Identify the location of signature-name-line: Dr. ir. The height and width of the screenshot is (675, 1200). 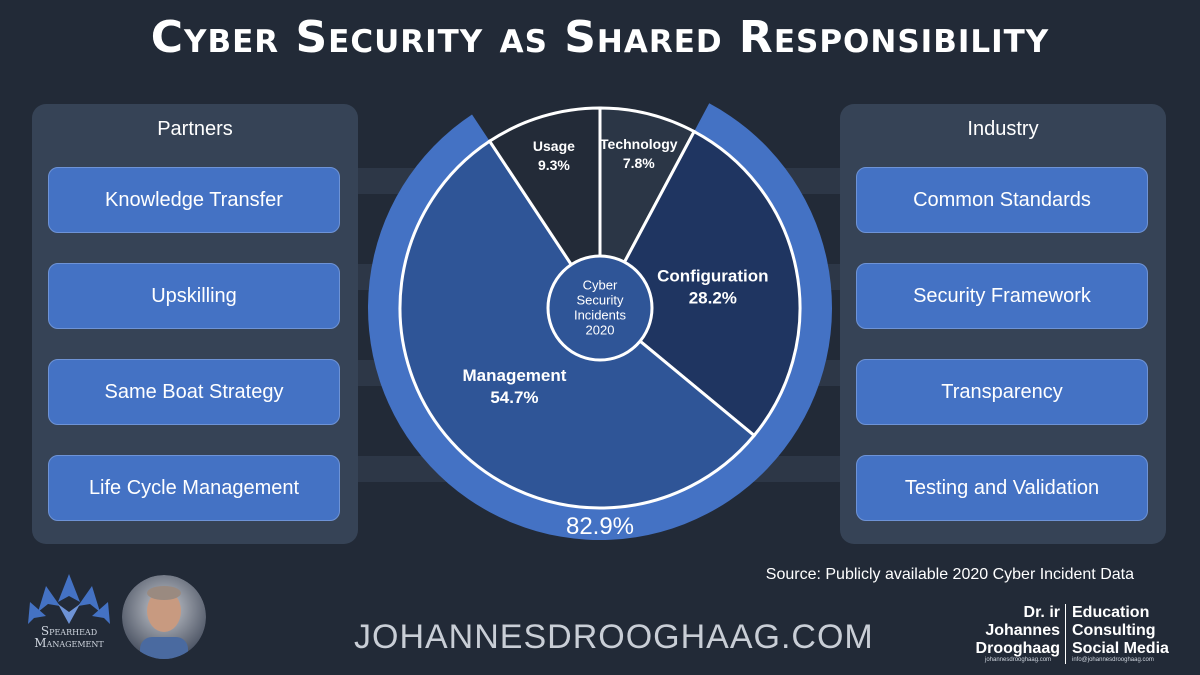
(1041, 612).